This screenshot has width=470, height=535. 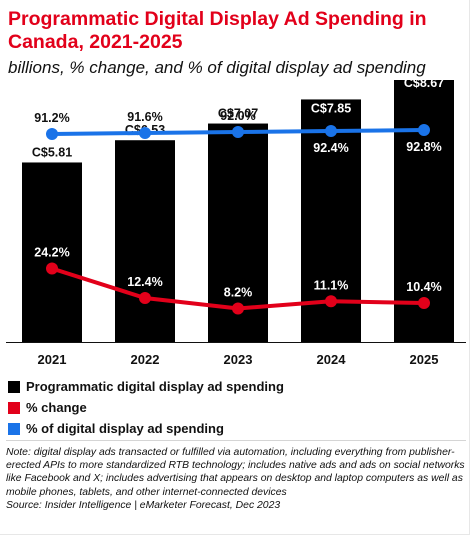 I want to click on footnote-divider, so click(x=236, y=440).